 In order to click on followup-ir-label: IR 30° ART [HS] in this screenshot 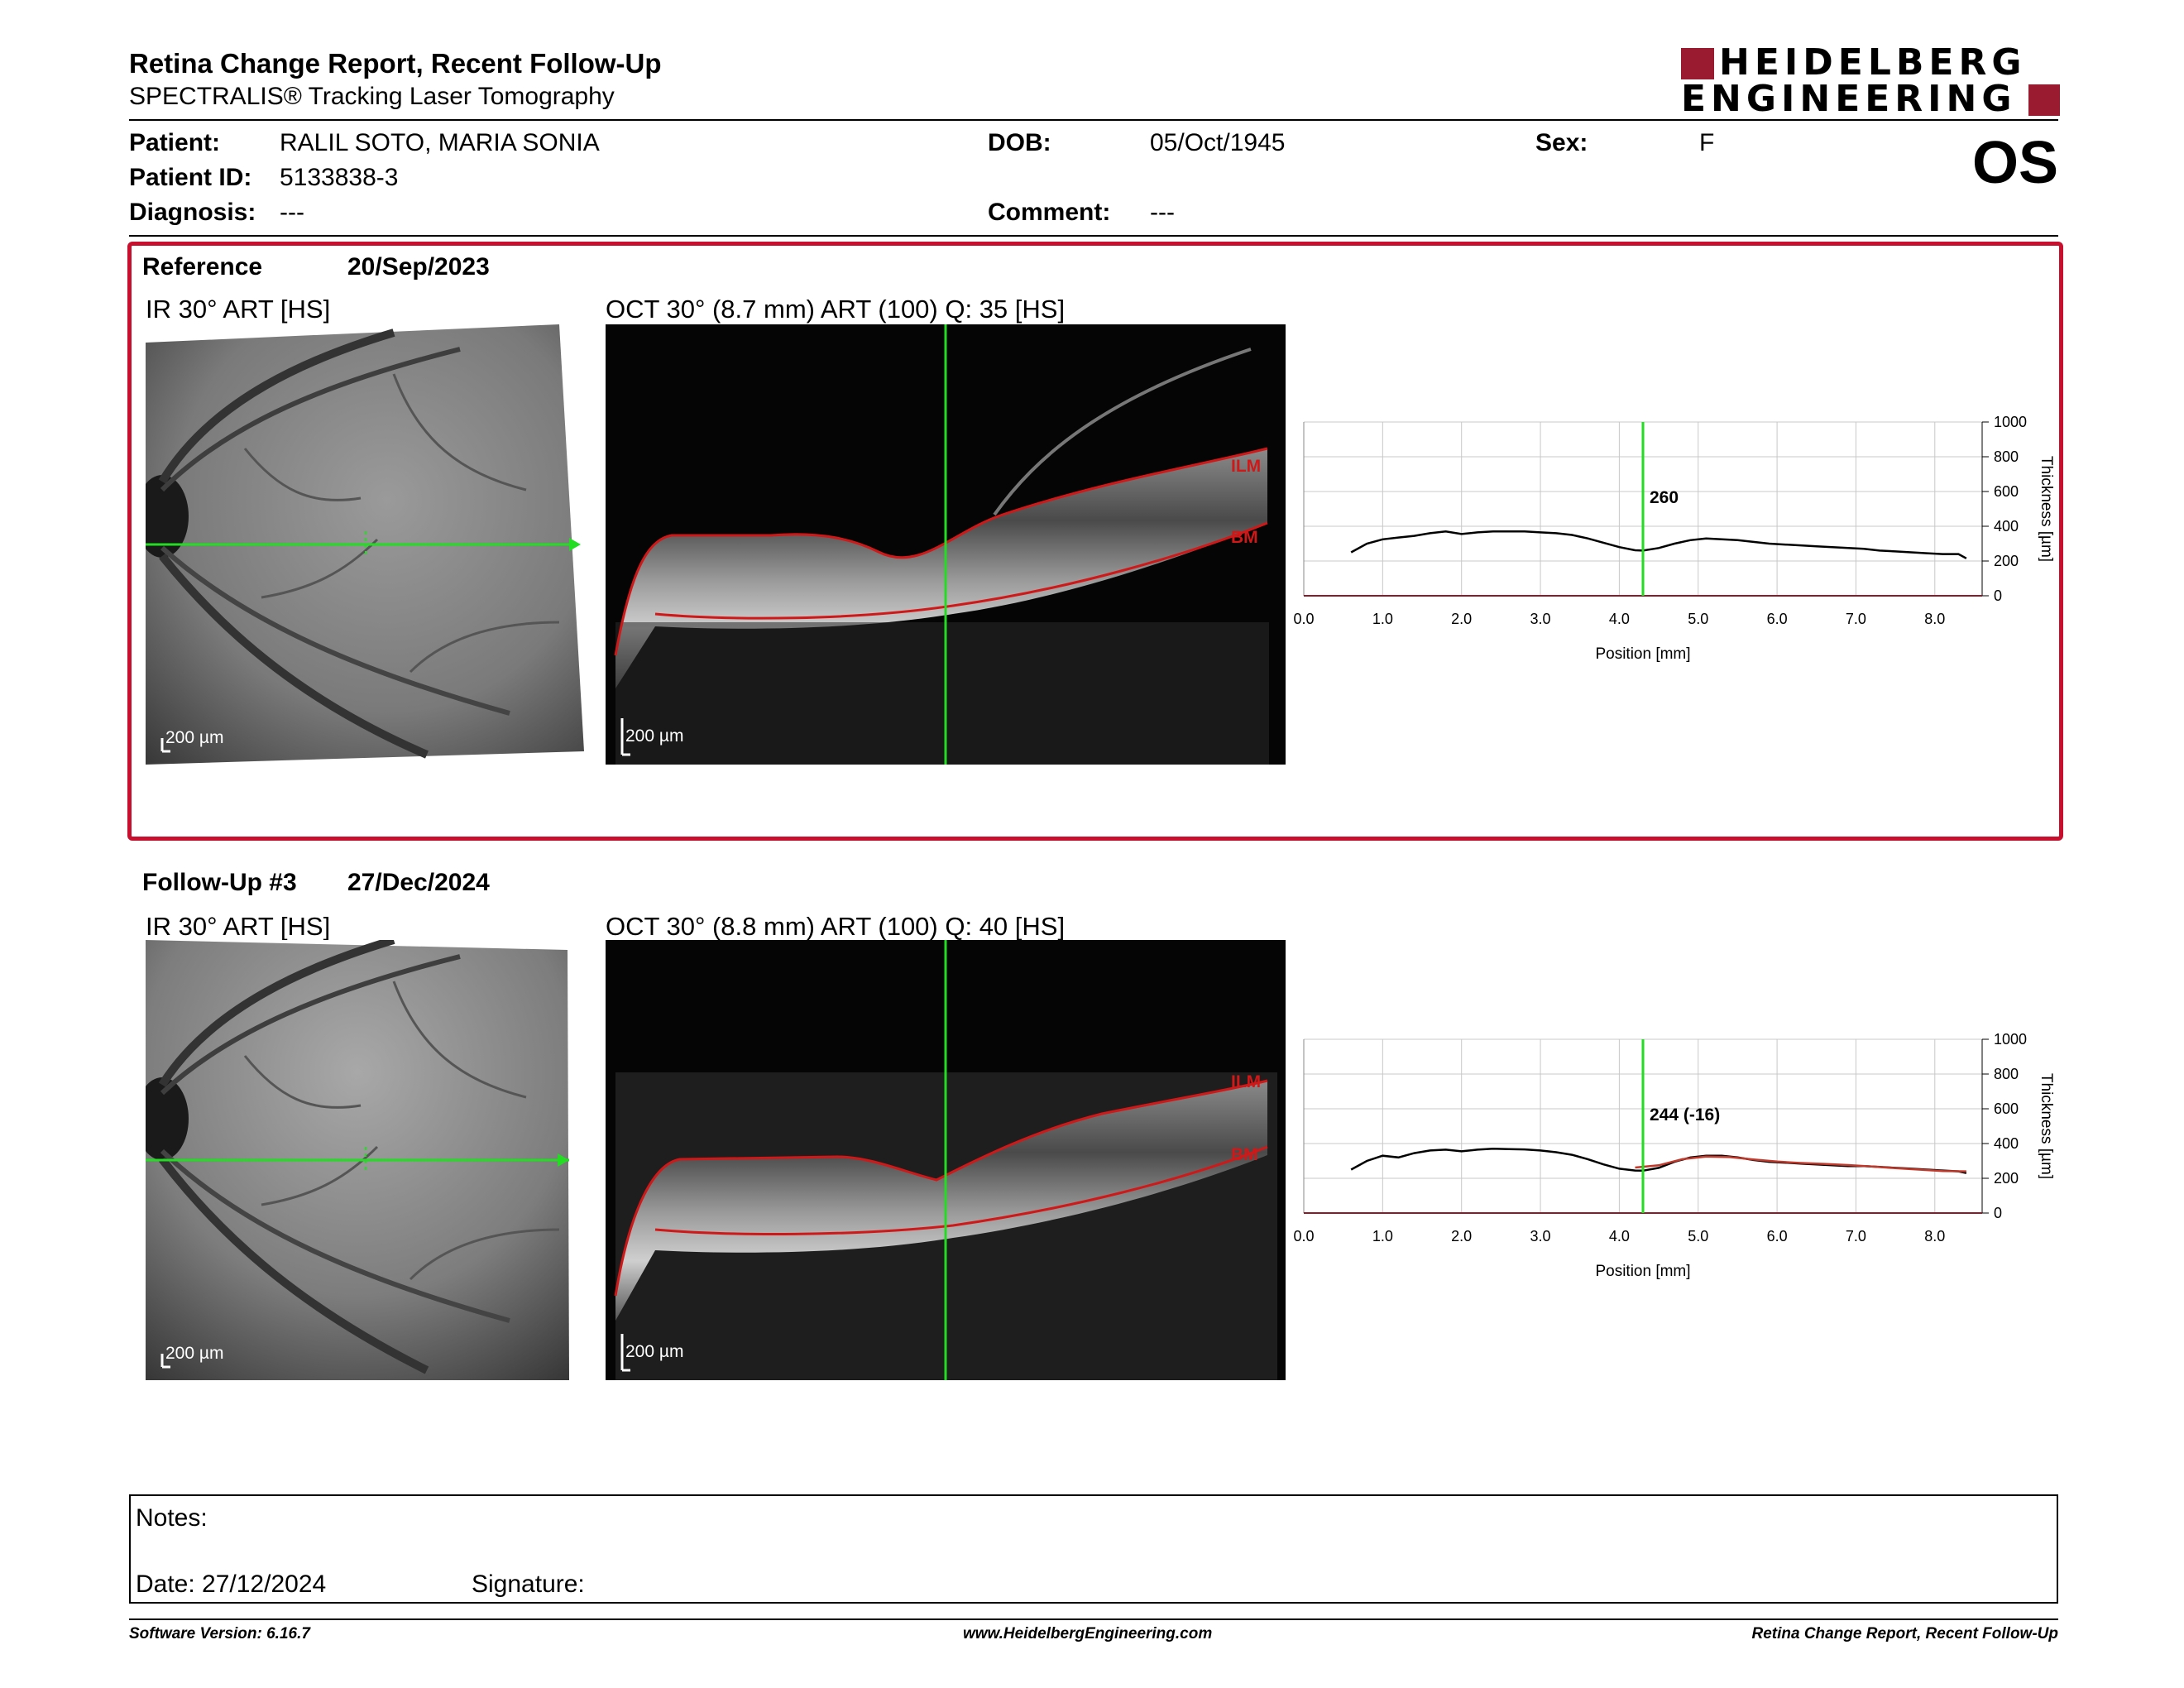, I will do `click(238, 926)`.